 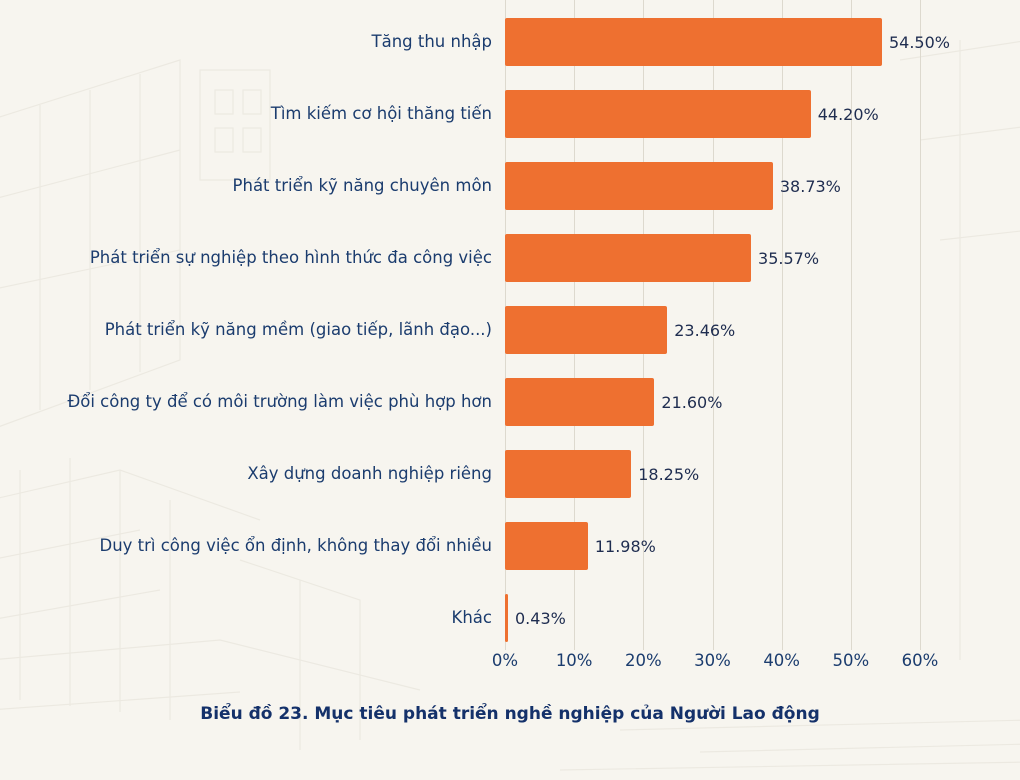 I want to click on value-label: 44.20%, so click(x=848, y=114).